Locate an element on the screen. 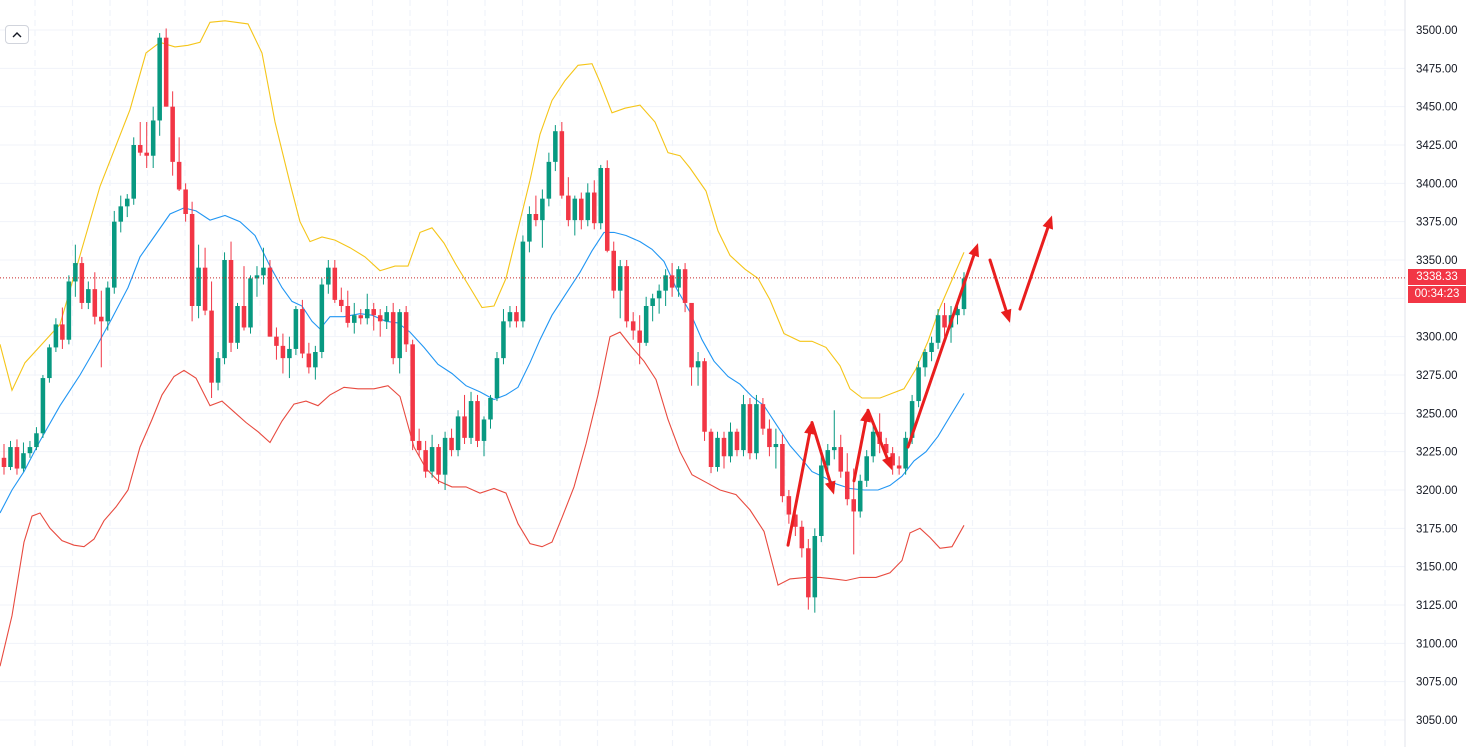 This screenshot has width=1468, height=747. price-axis-label: 3300.00 is located at coordinates (1437, 338).